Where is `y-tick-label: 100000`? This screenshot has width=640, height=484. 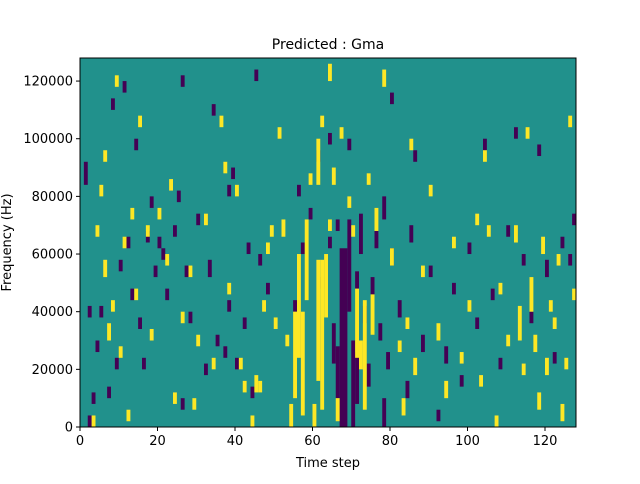 y-tick-label: 100000 is located at coordinates (48, 139).